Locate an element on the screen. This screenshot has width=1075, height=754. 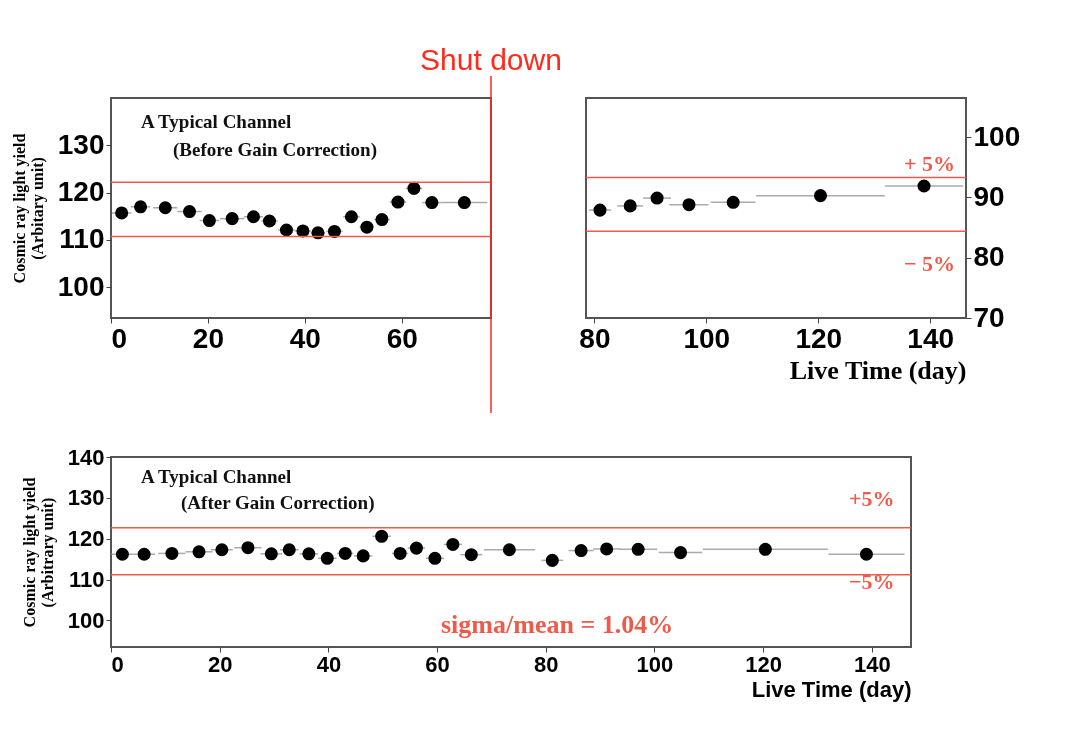
y-axis-title: Cosmic ray light yield (Arbitary unit) is located at coordinates (28, 208).